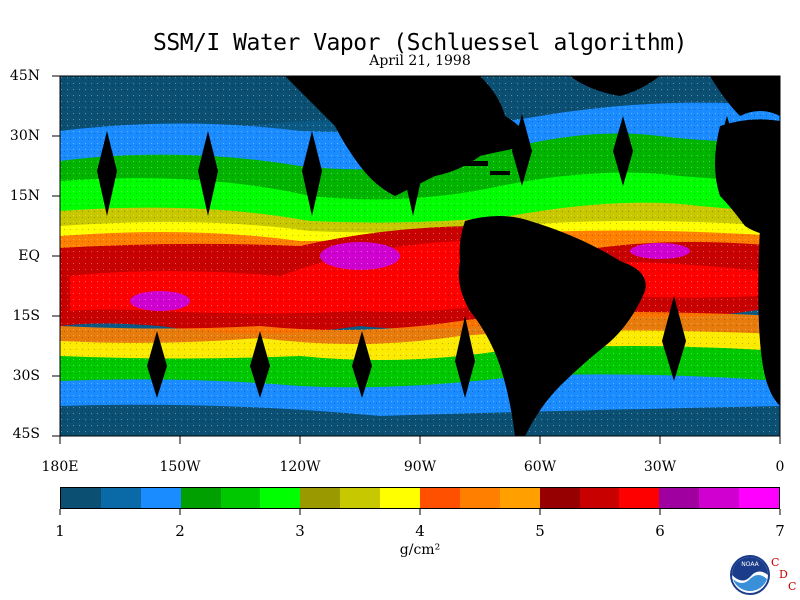 The height and width of the screenshot is (600, 800). I want to click on colorbar-units: g/cm², so click(420, 550).